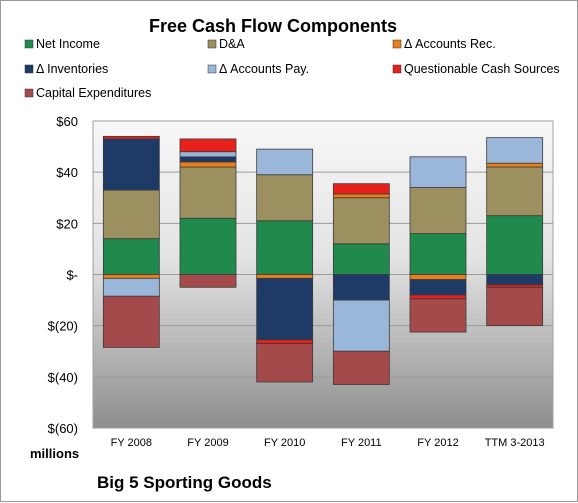 This screenshot has width=578, height=503. Describe the element at coordinates (207, 443) in the screenshot. I see `x-tick-label: FY 2009` at that location.